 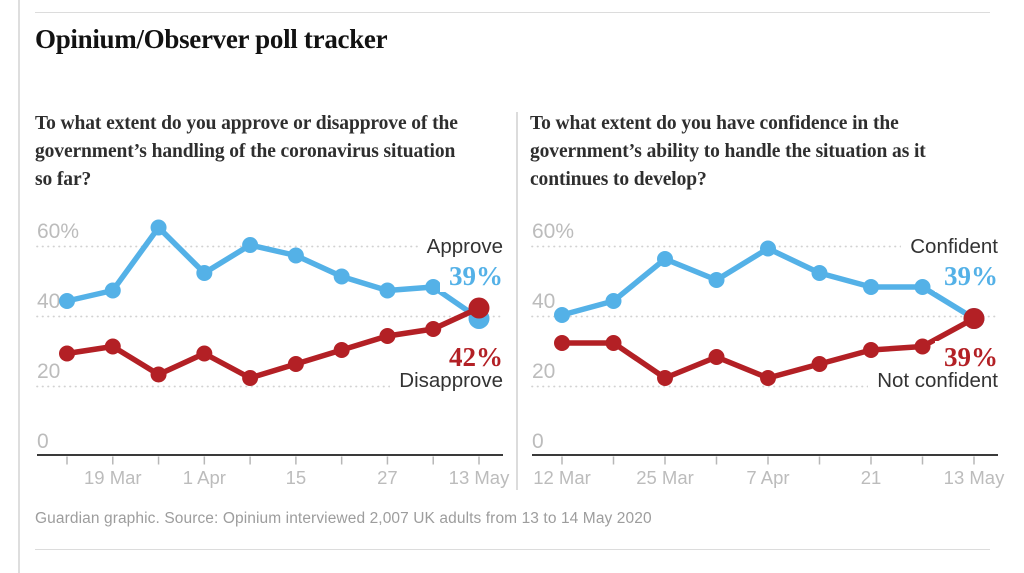 What do you see at coordinates (211, 39) in the screenshot?
I see `page-title: Opinium/Observer poll tracker` at bounding box center [211, 39].